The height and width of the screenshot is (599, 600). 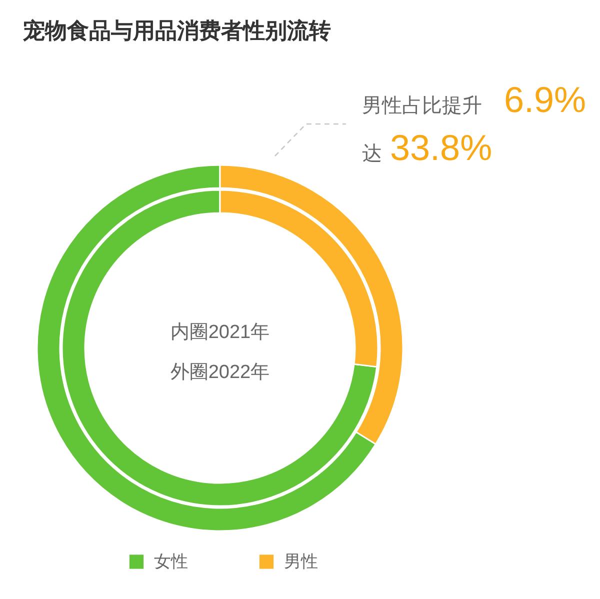 I want to click on legend-label: 女性, so click(x=171, y=561).